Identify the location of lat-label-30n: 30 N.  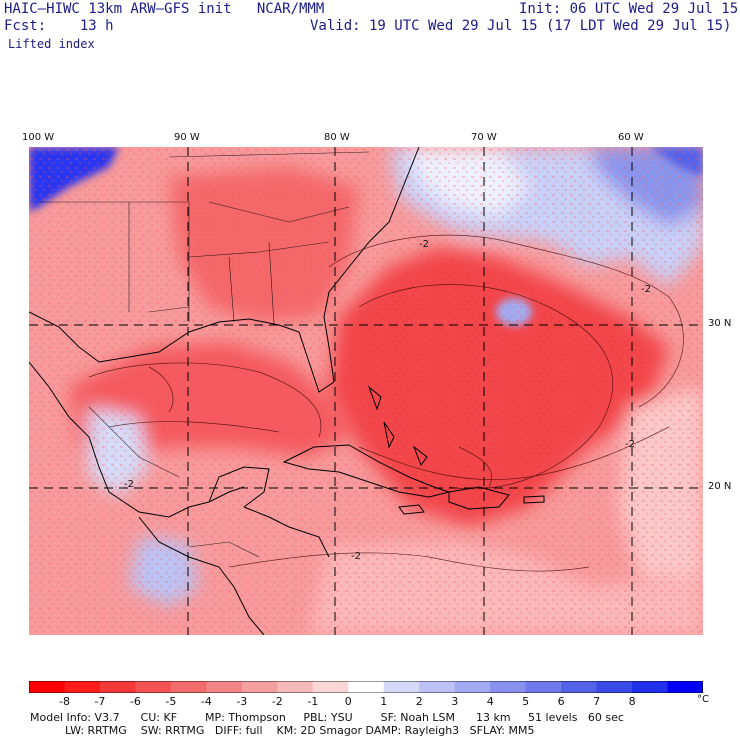
(720, 323).